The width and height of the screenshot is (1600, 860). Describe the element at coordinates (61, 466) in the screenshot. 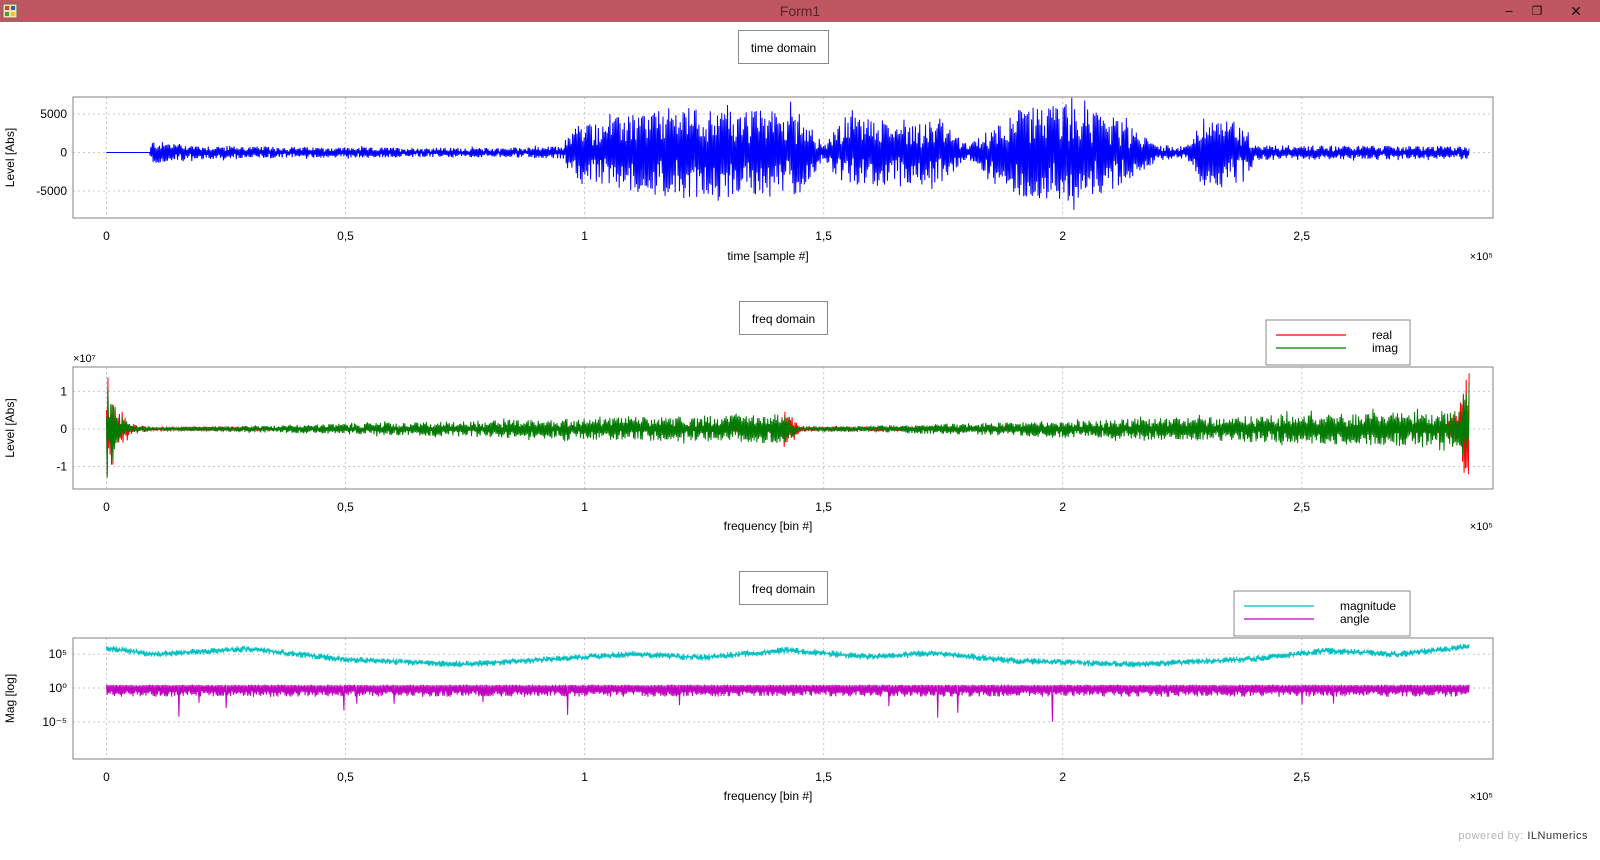

I see `y-tick-label: -1` at that location.